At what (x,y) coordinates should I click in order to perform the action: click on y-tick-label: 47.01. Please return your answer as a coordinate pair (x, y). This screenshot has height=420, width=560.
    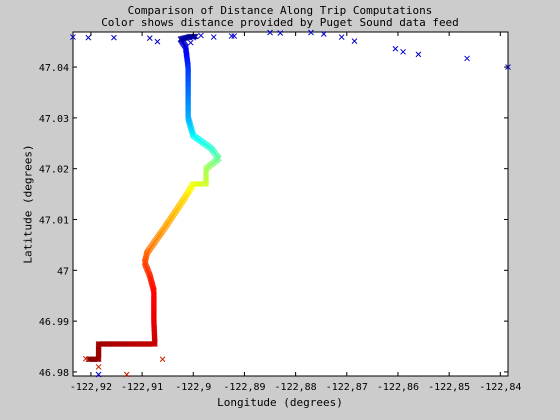
    Looking at the image, I should click on (54, 220).